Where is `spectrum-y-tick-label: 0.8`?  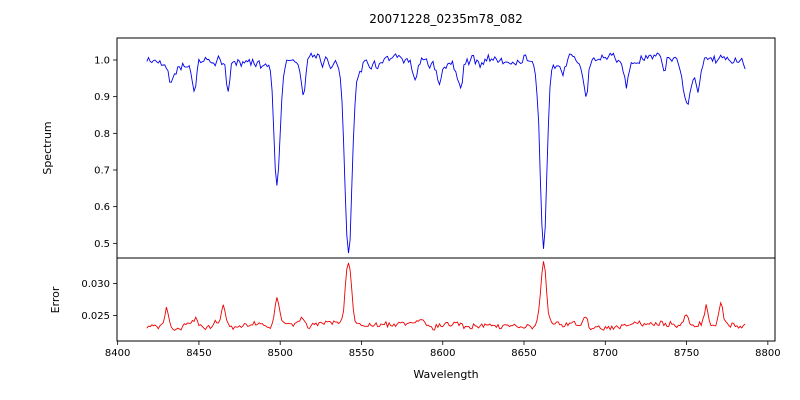 spectrum-y-tick-label: 0.8 is located at coordinates (102, 134).